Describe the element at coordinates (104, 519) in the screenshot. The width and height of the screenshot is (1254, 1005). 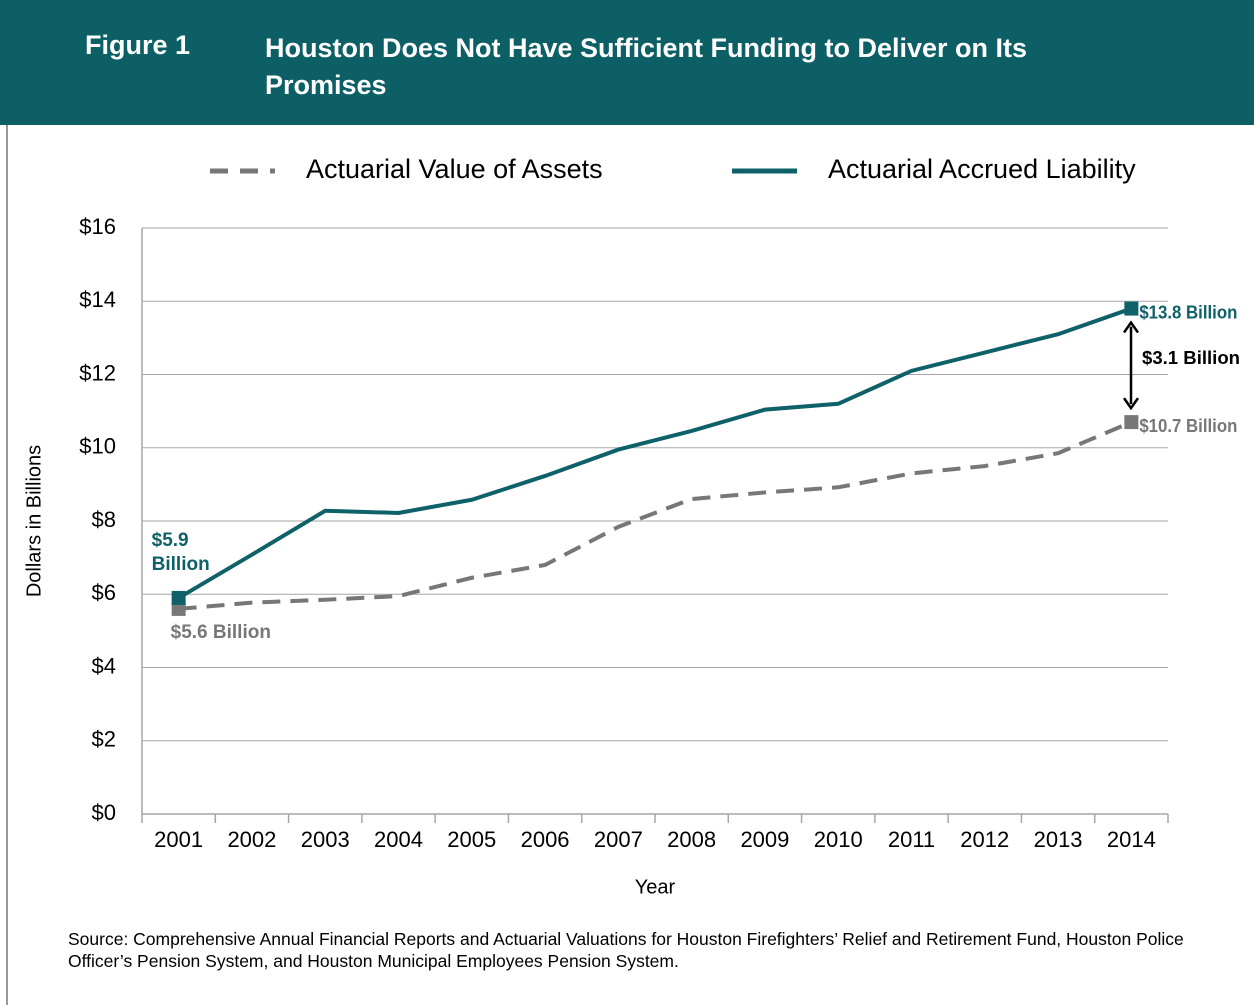
I see `y-tick-label: $8` at that location.